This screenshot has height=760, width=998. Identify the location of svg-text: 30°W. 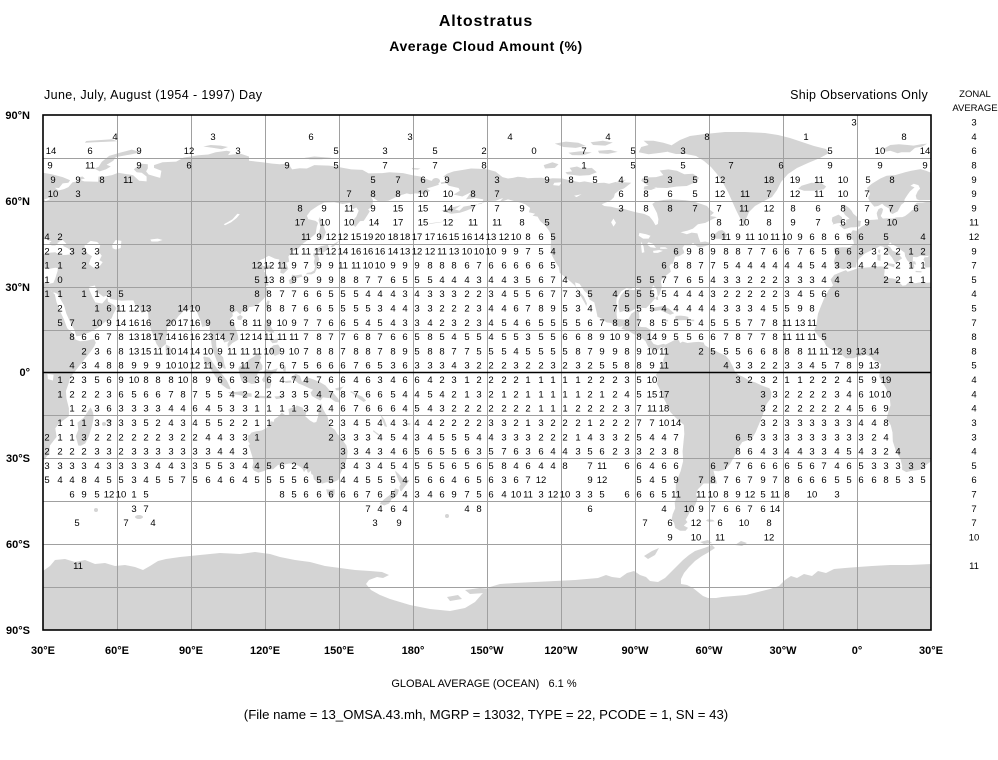
(783, 651).